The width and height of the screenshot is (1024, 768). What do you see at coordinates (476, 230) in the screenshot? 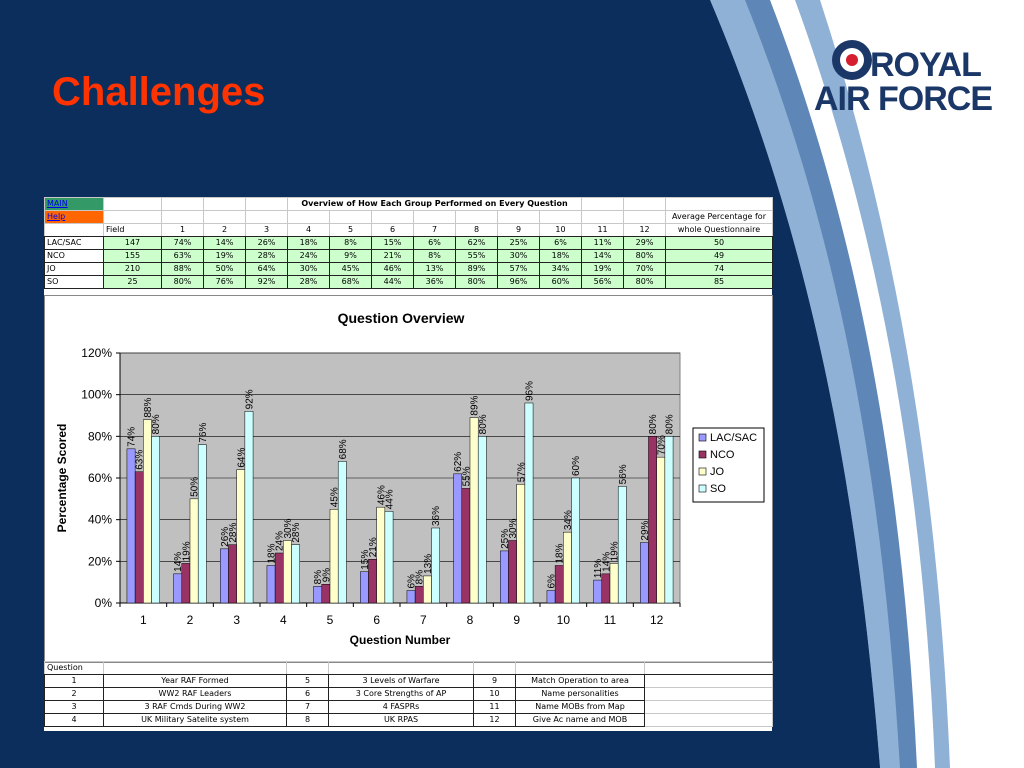
I see `question-number-header: 8` at bounding box center [476, 230].